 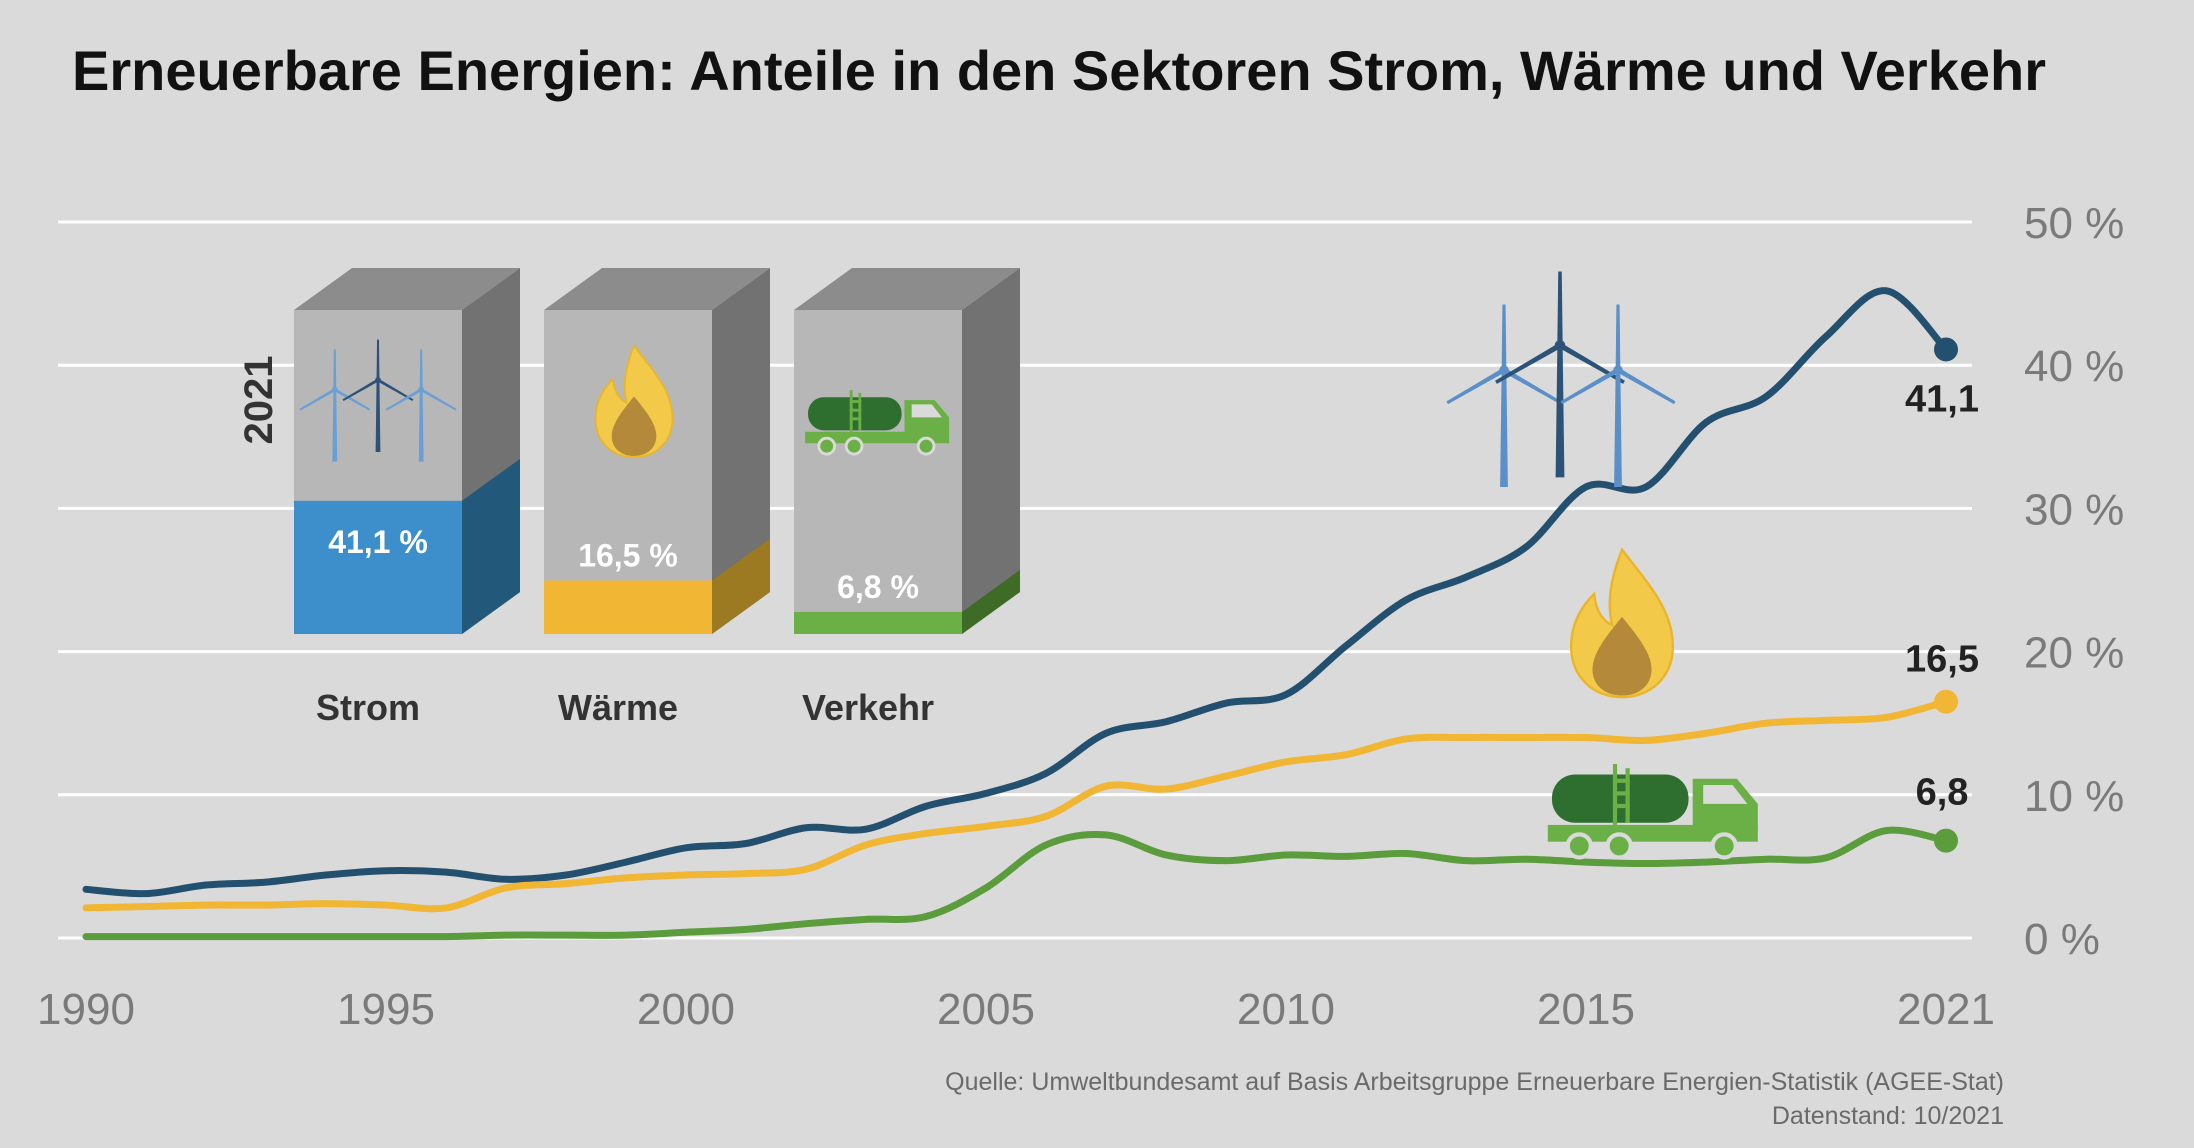 What do you see at coordinates (1946, 1009) in the screenshot?
I see `x-tick-label: 2021` at bounding box center [1946, 1009].